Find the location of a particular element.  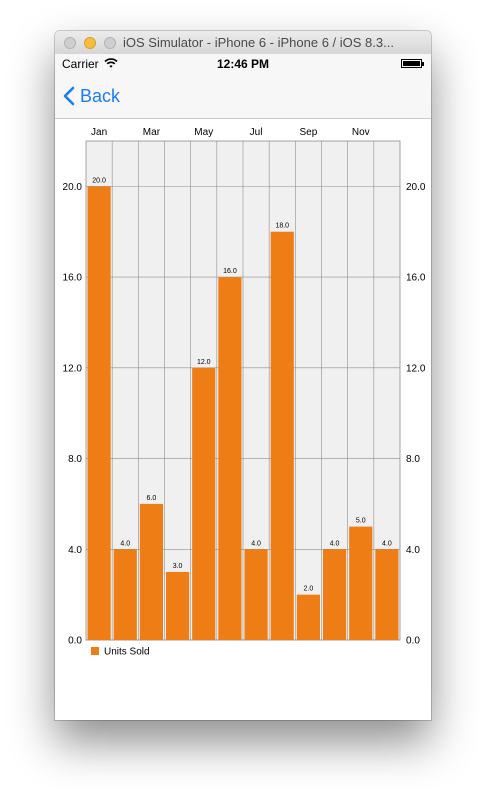

bar-value-label: 18.0 is located at coordinates (282, 226).